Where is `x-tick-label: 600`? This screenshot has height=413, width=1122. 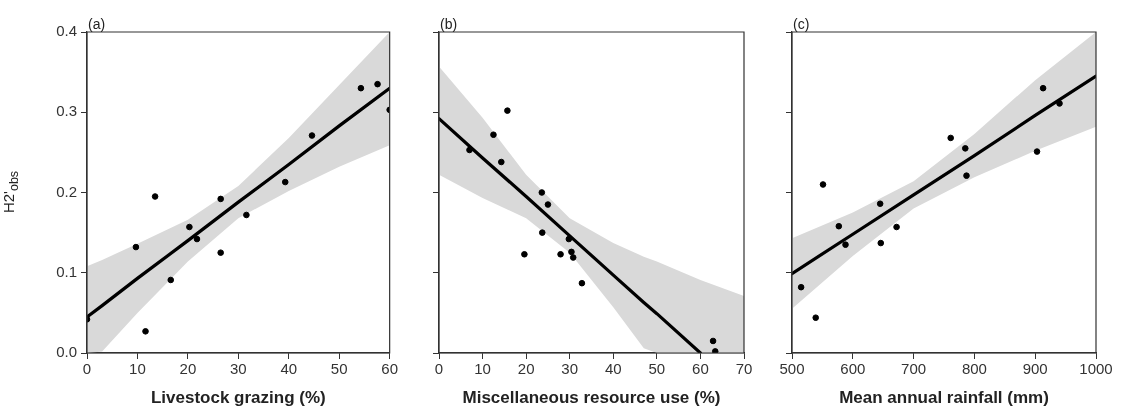 x-tick-label: 600 is located at coordinates (853, 369).